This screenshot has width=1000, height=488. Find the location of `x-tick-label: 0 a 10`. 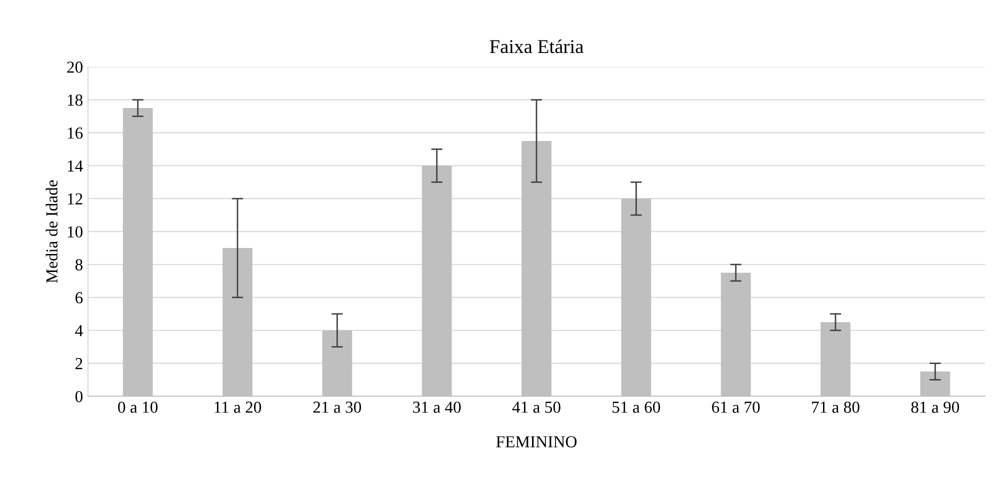

x-tick-label: 0 a 10 is located at coordinates (138, 407).